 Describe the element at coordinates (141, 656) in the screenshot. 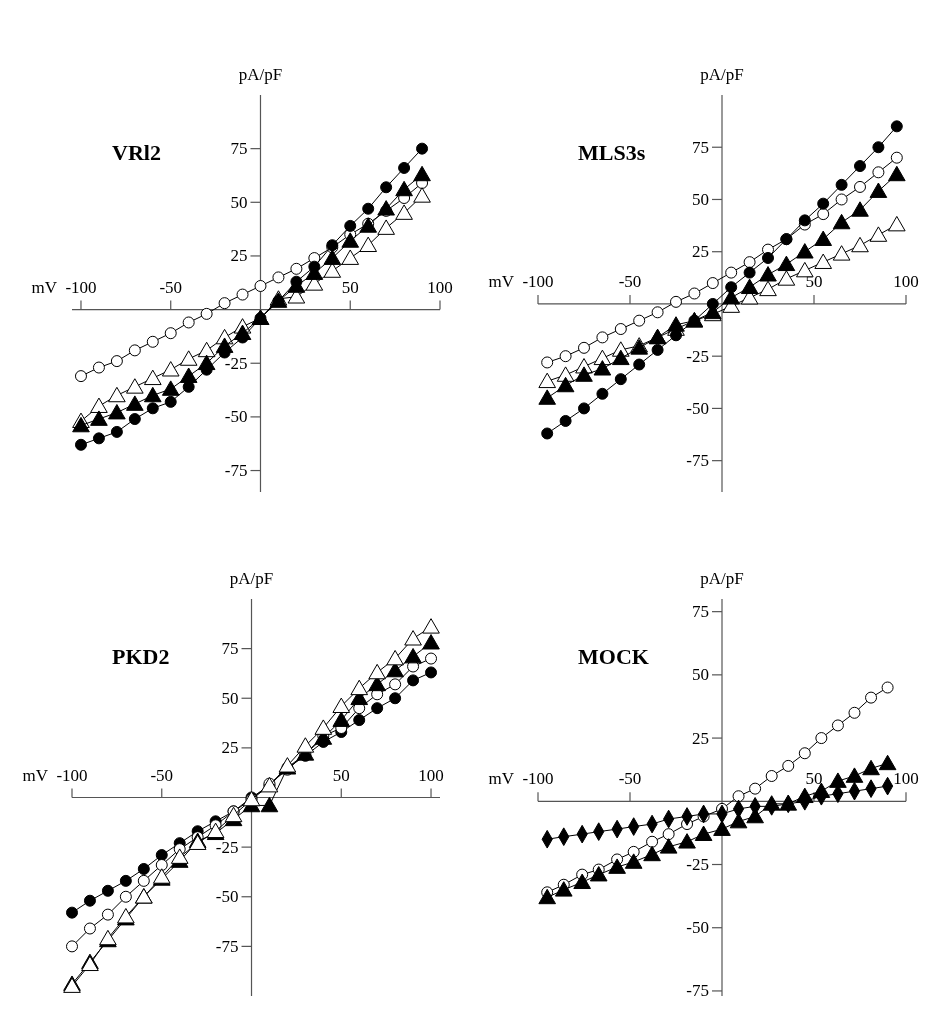

I see `text: PKD2` at that location.